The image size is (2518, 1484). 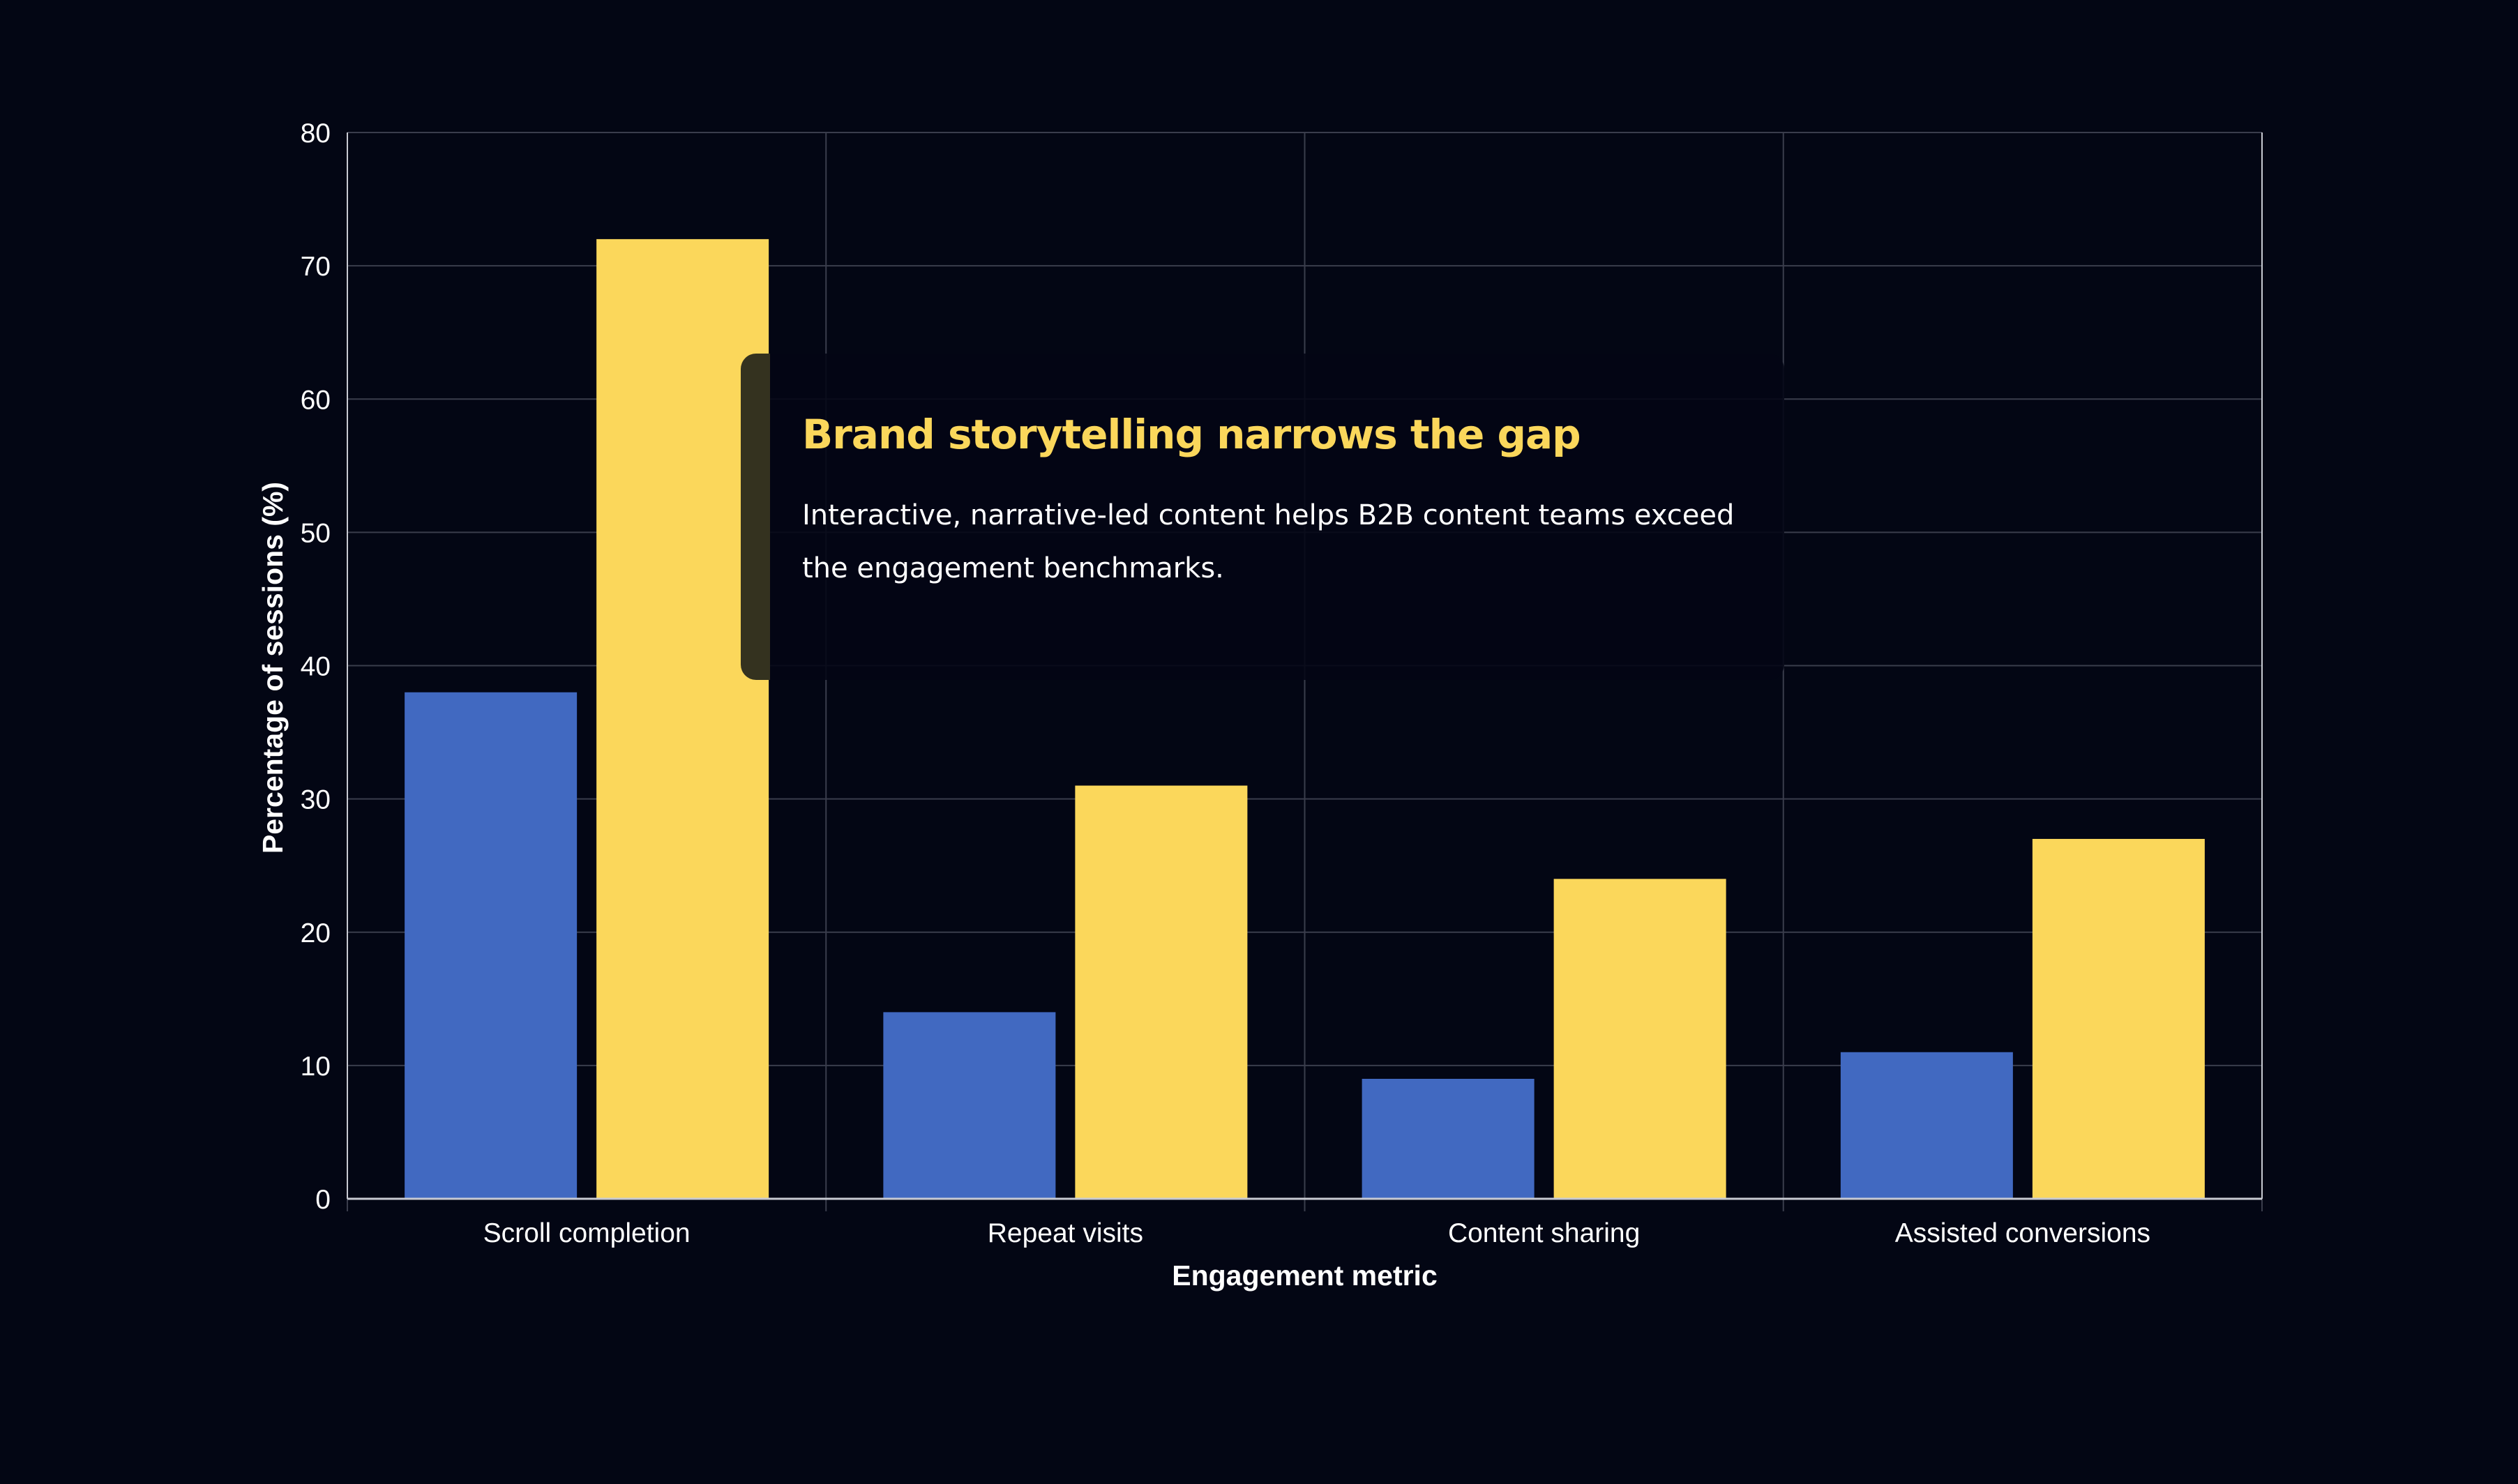 What do you see at coordinates (316, 1067) in the screenshot?
I see `y-tick-label: 10` at bounding box center [316, 1067].